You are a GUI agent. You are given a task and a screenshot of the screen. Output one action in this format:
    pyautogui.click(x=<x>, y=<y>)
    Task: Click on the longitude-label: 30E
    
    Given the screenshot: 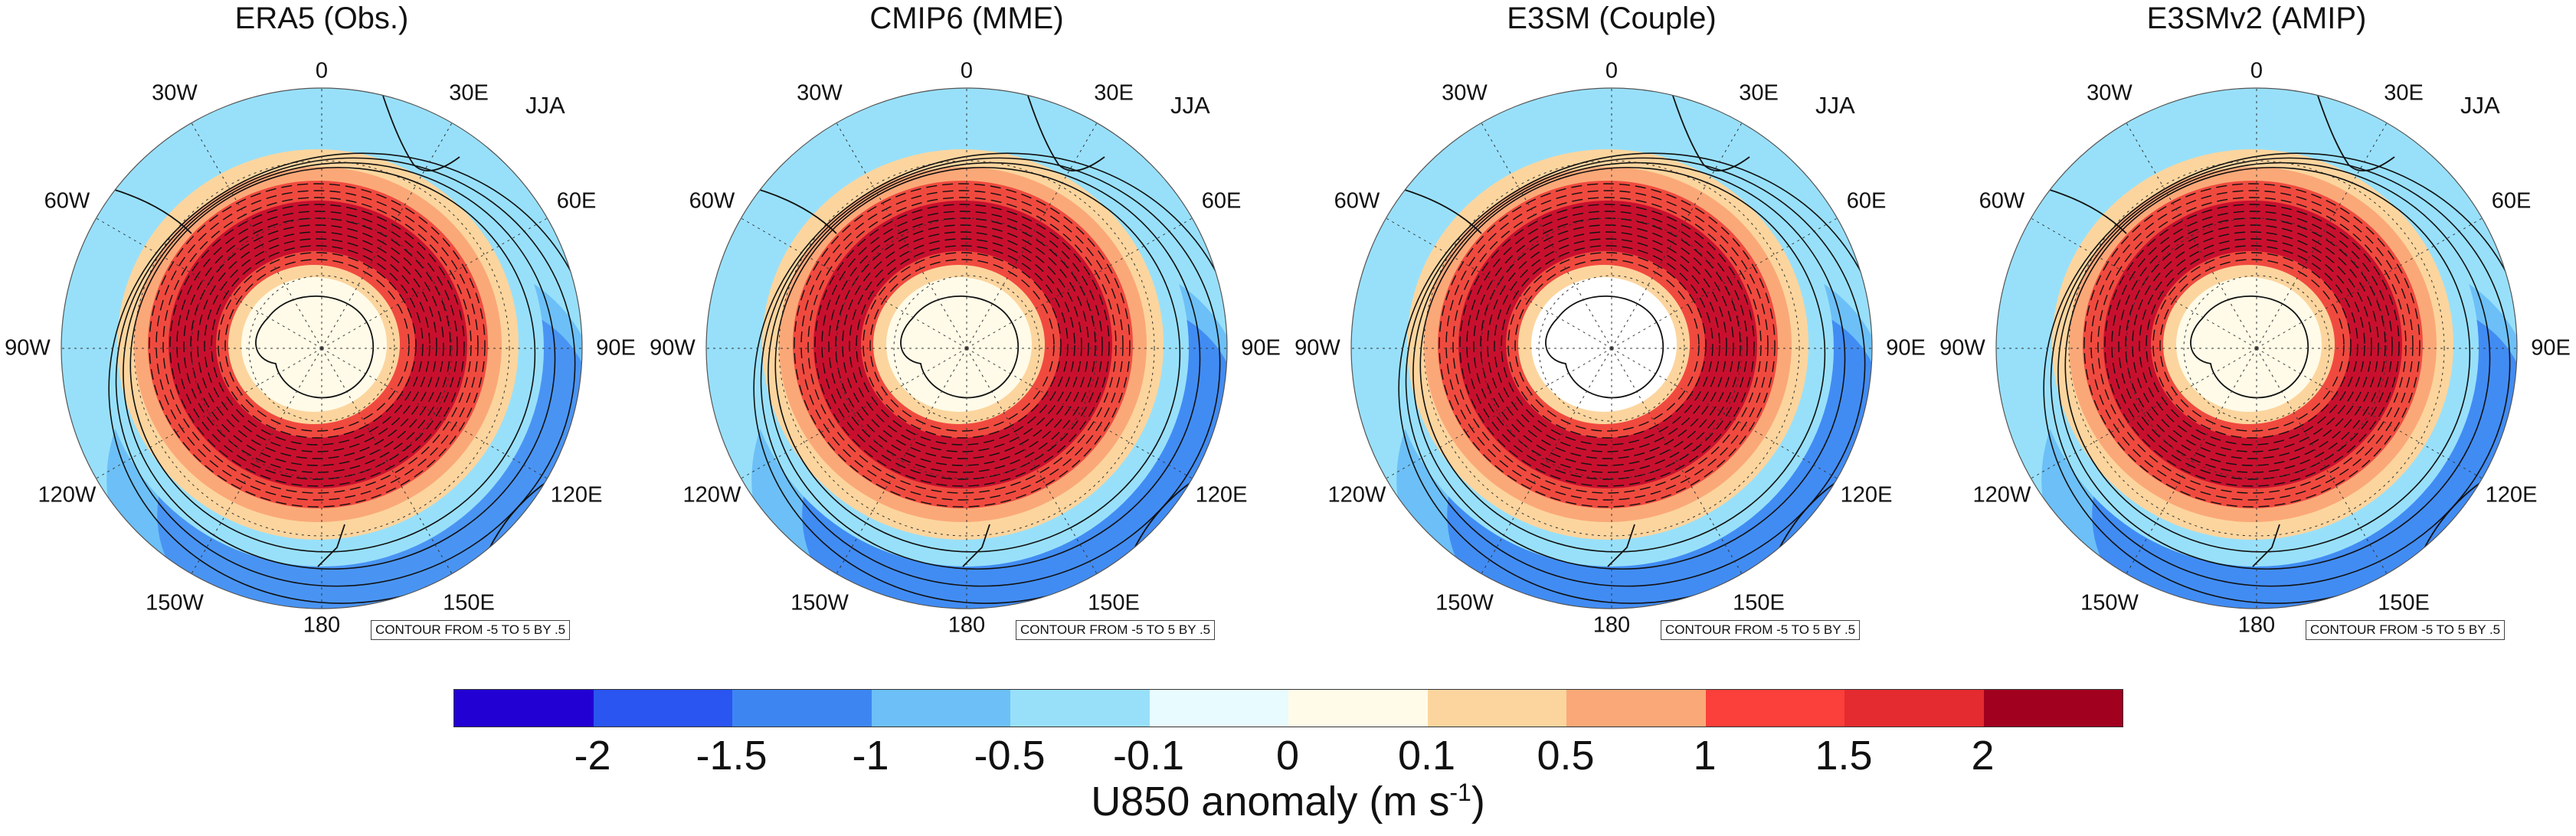 What is the action you would take?
    pyautogui.click(x=2404, y=93)
    